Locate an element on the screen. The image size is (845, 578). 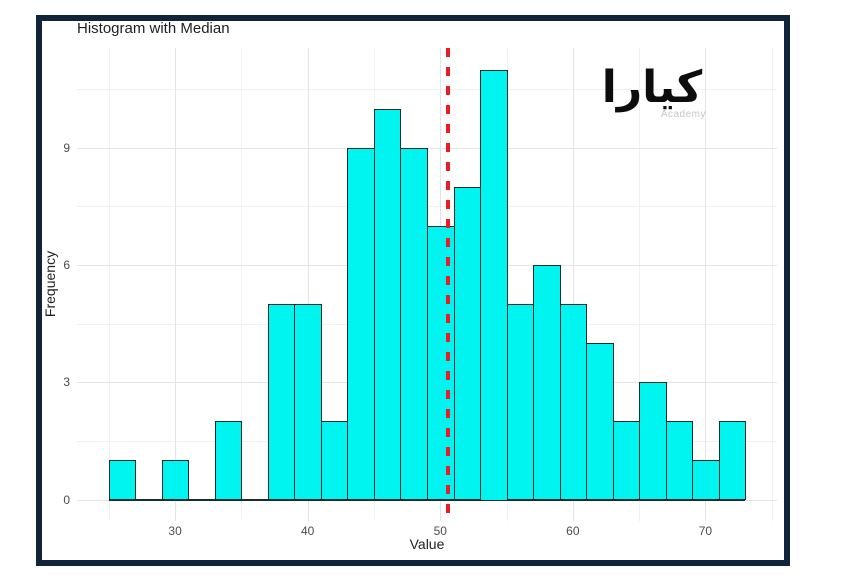
chart-title: Histogram with Median is located at coordinates (153, 28).